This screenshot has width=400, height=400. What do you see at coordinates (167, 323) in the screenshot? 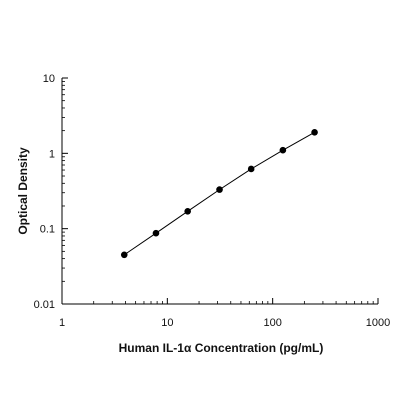
I see `x-tick-label: 10` at bounding box center [167, 323].